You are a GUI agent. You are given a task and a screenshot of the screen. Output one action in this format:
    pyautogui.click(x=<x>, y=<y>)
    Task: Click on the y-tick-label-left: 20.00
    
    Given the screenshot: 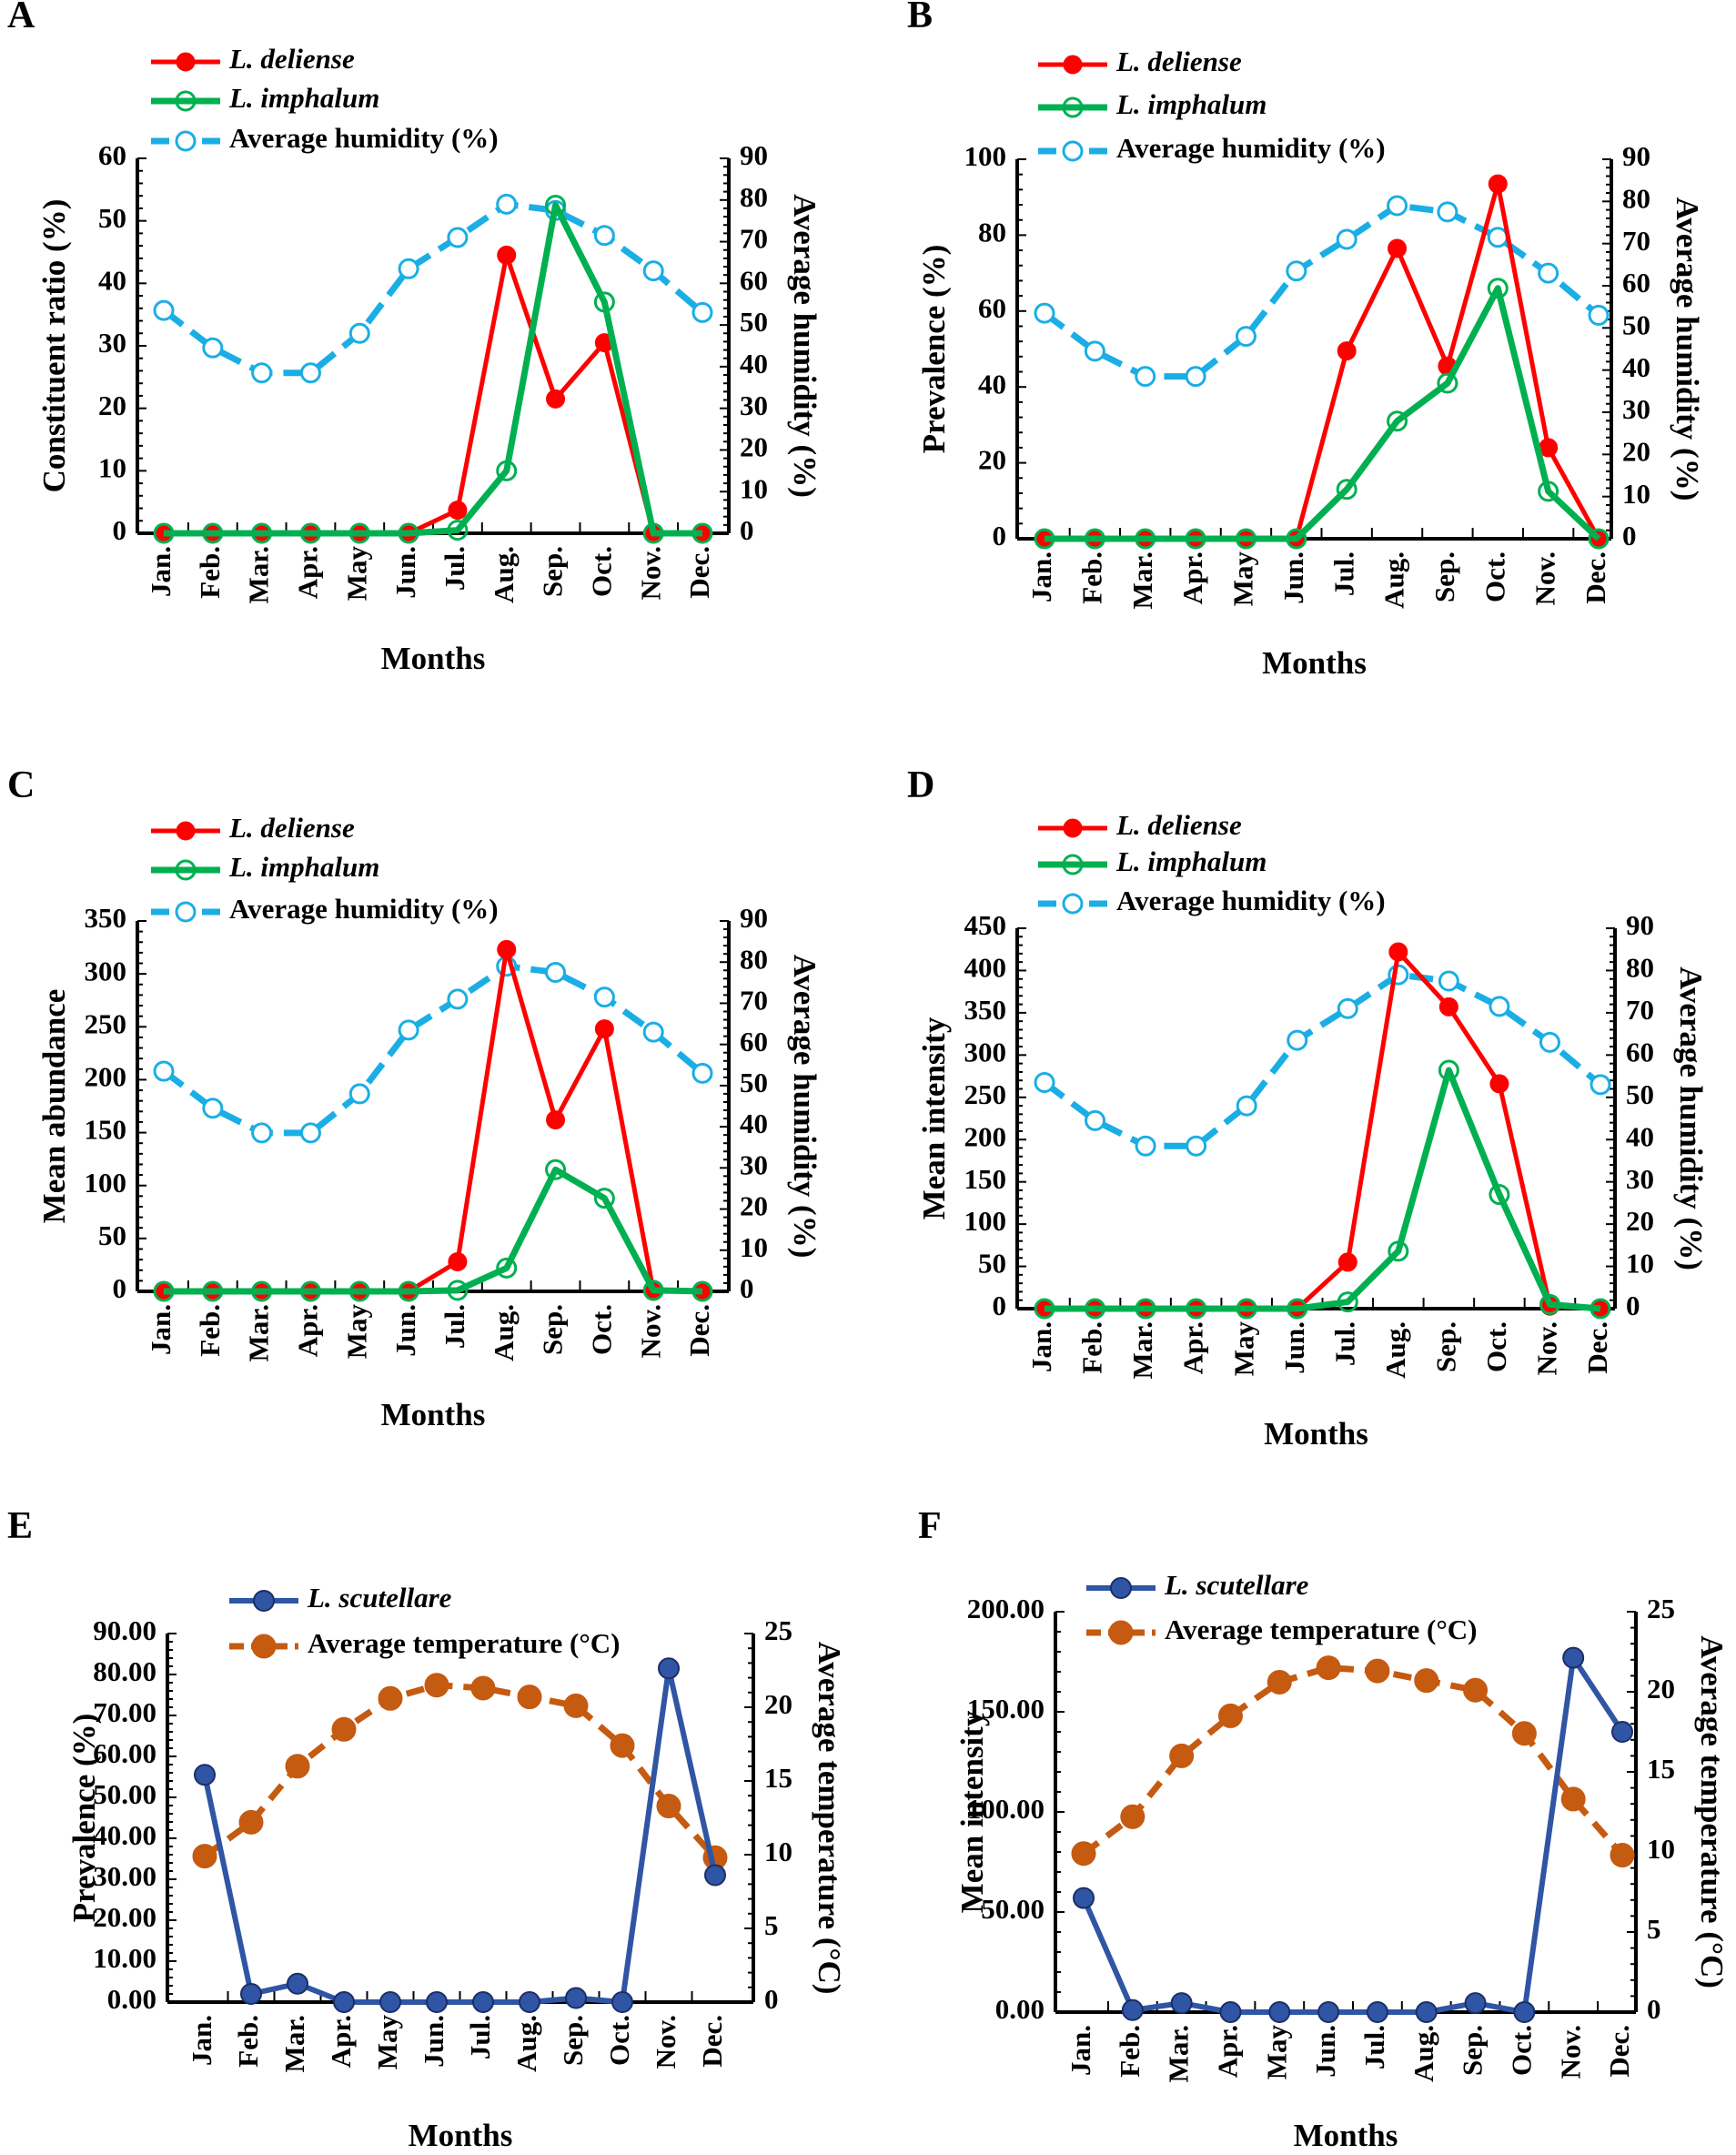 What is the action you would take?
    pyautogui.click(x=125, y=1917)
    